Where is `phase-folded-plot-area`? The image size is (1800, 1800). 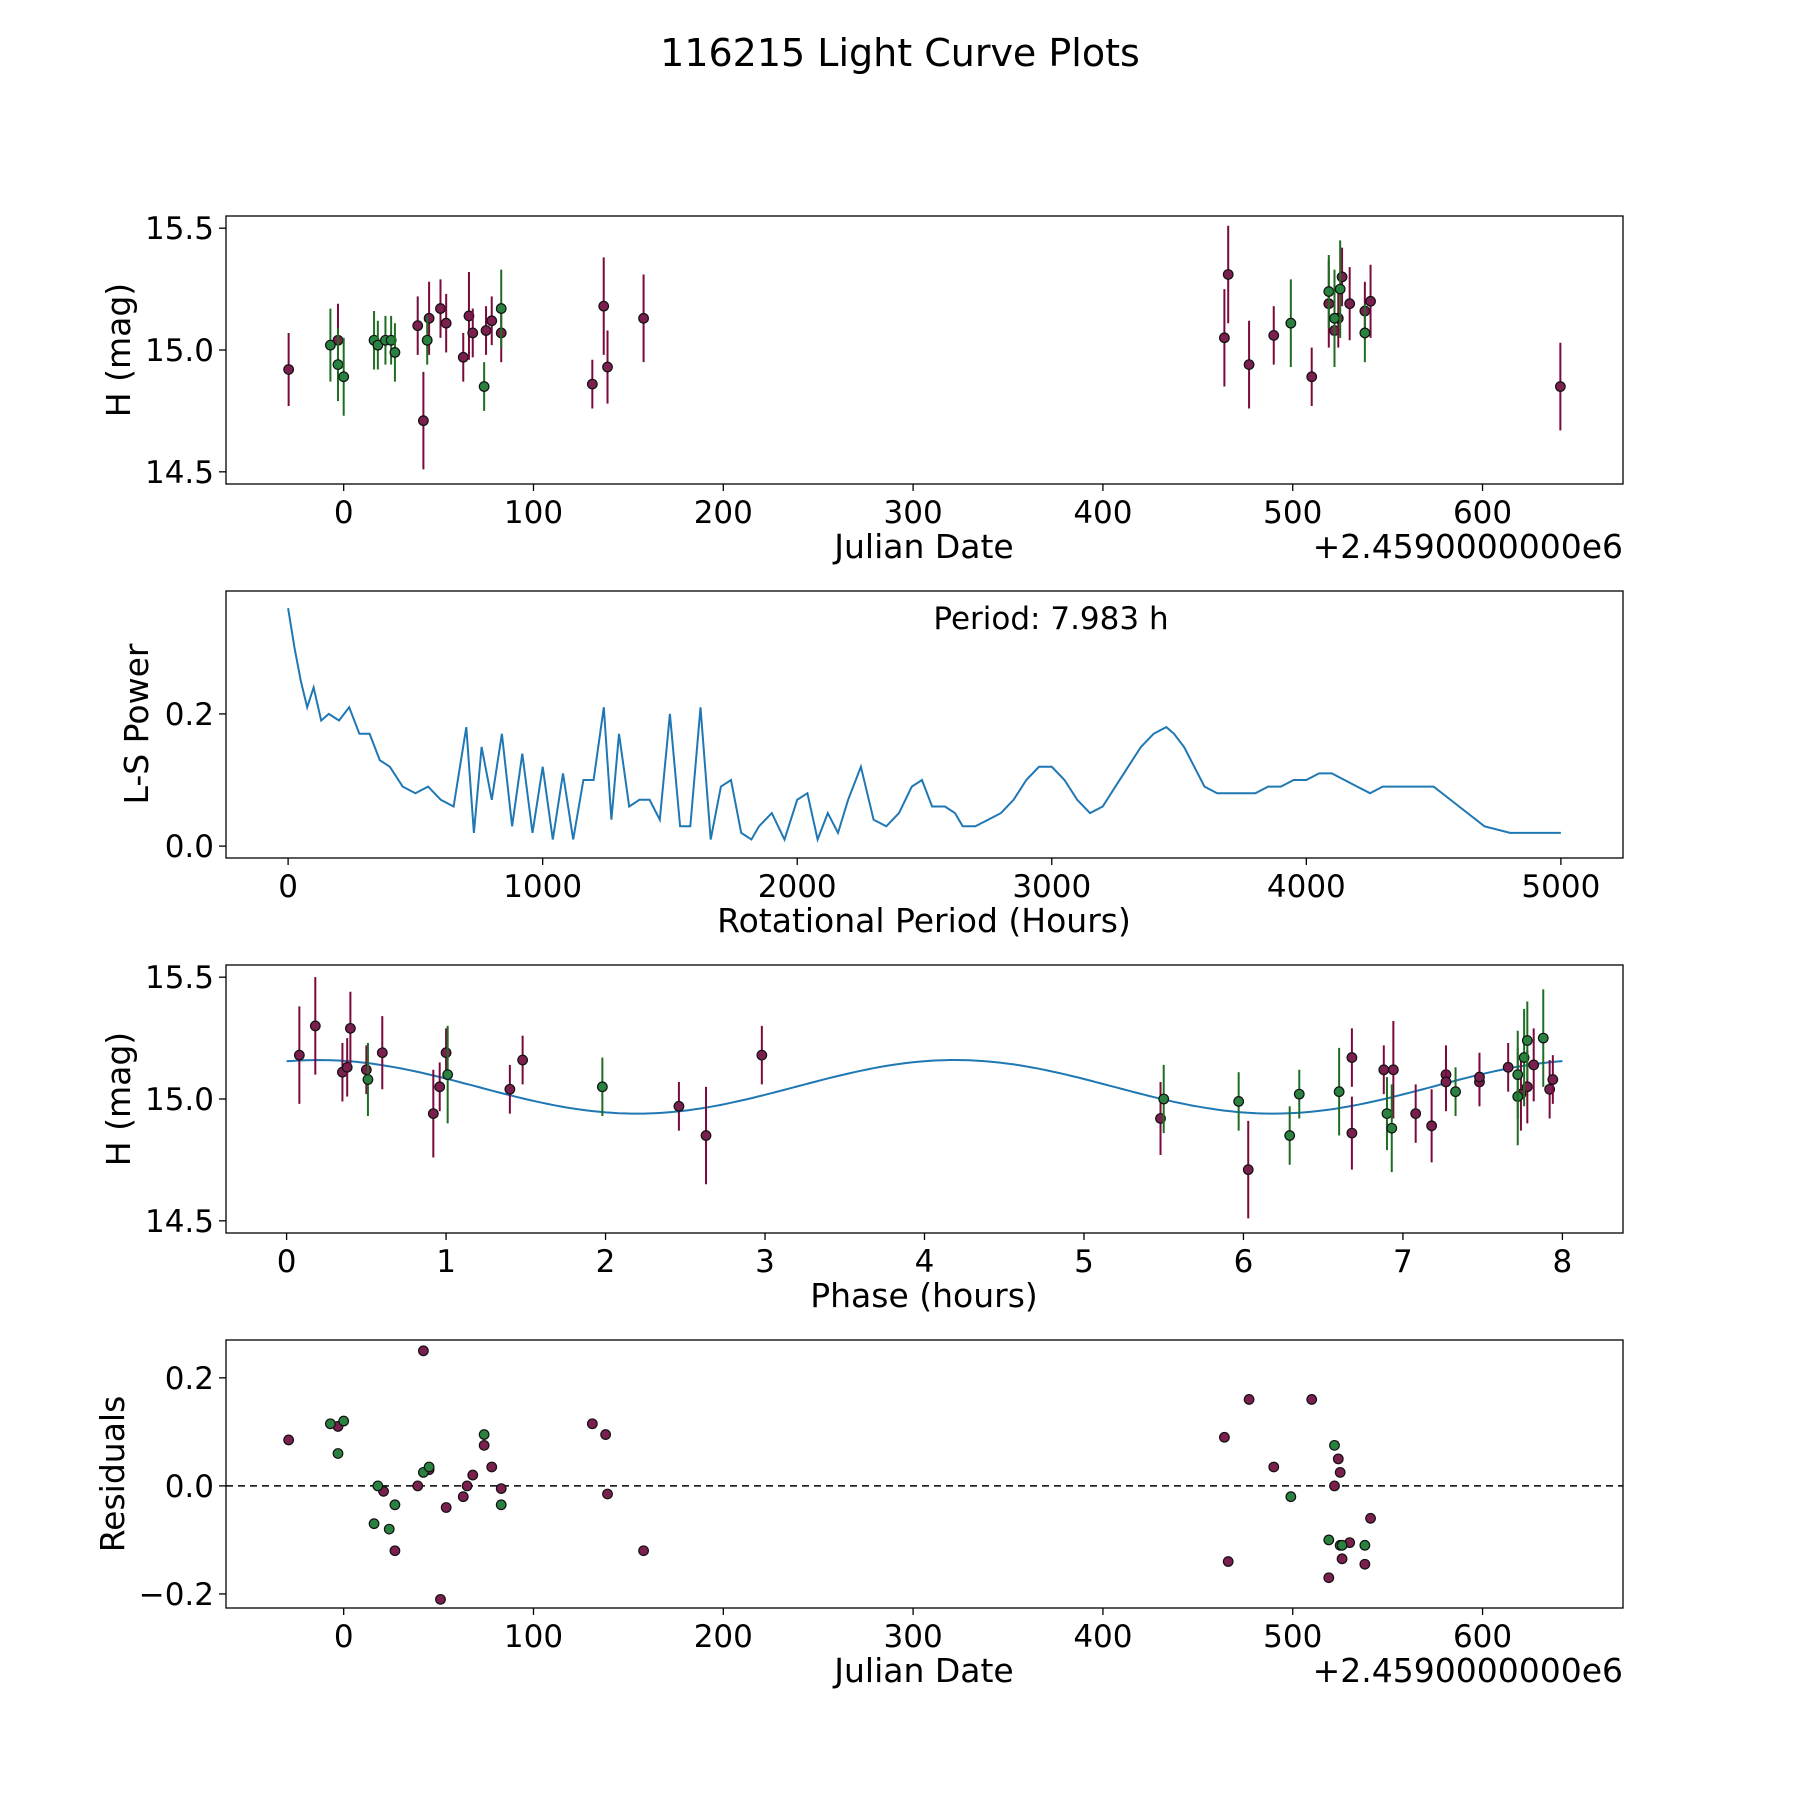 phase-folded-plot-area is located at coordinates (924, 1098).